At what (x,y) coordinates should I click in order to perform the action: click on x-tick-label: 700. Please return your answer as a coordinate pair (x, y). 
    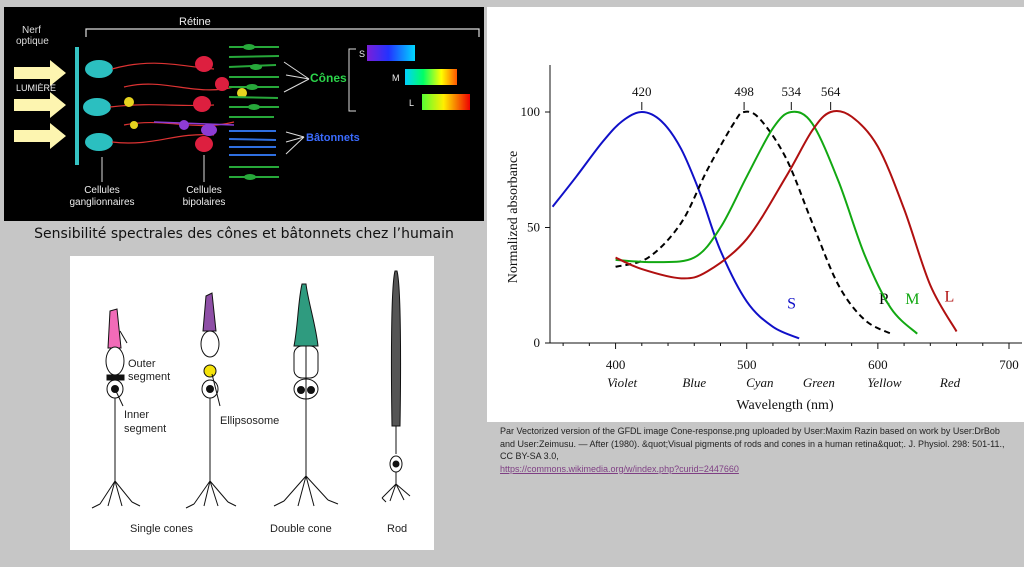
    Looking at the image, I should click on (1009, 364).